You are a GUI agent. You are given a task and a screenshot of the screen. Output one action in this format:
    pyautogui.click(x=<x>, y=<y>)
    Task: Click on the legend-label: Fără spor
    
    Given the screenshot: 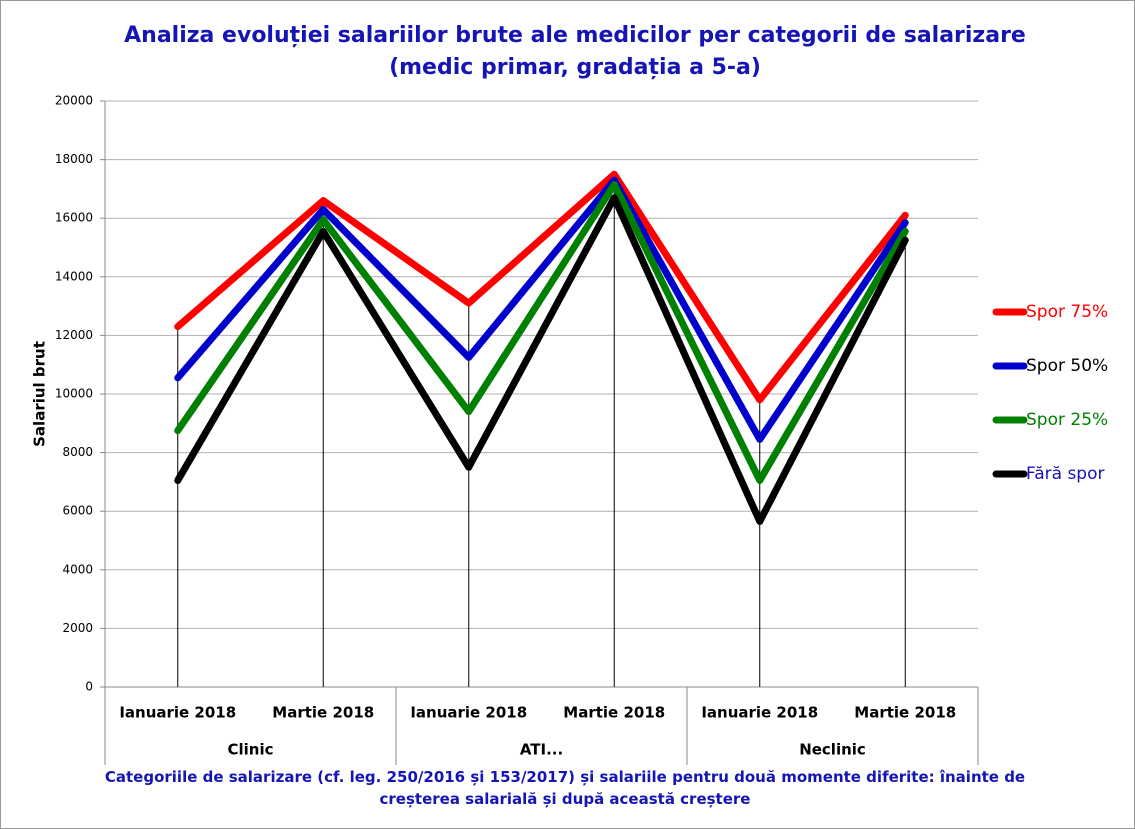 What is the action you would take?
    pyautogui.click(x=1065, y=474)
    